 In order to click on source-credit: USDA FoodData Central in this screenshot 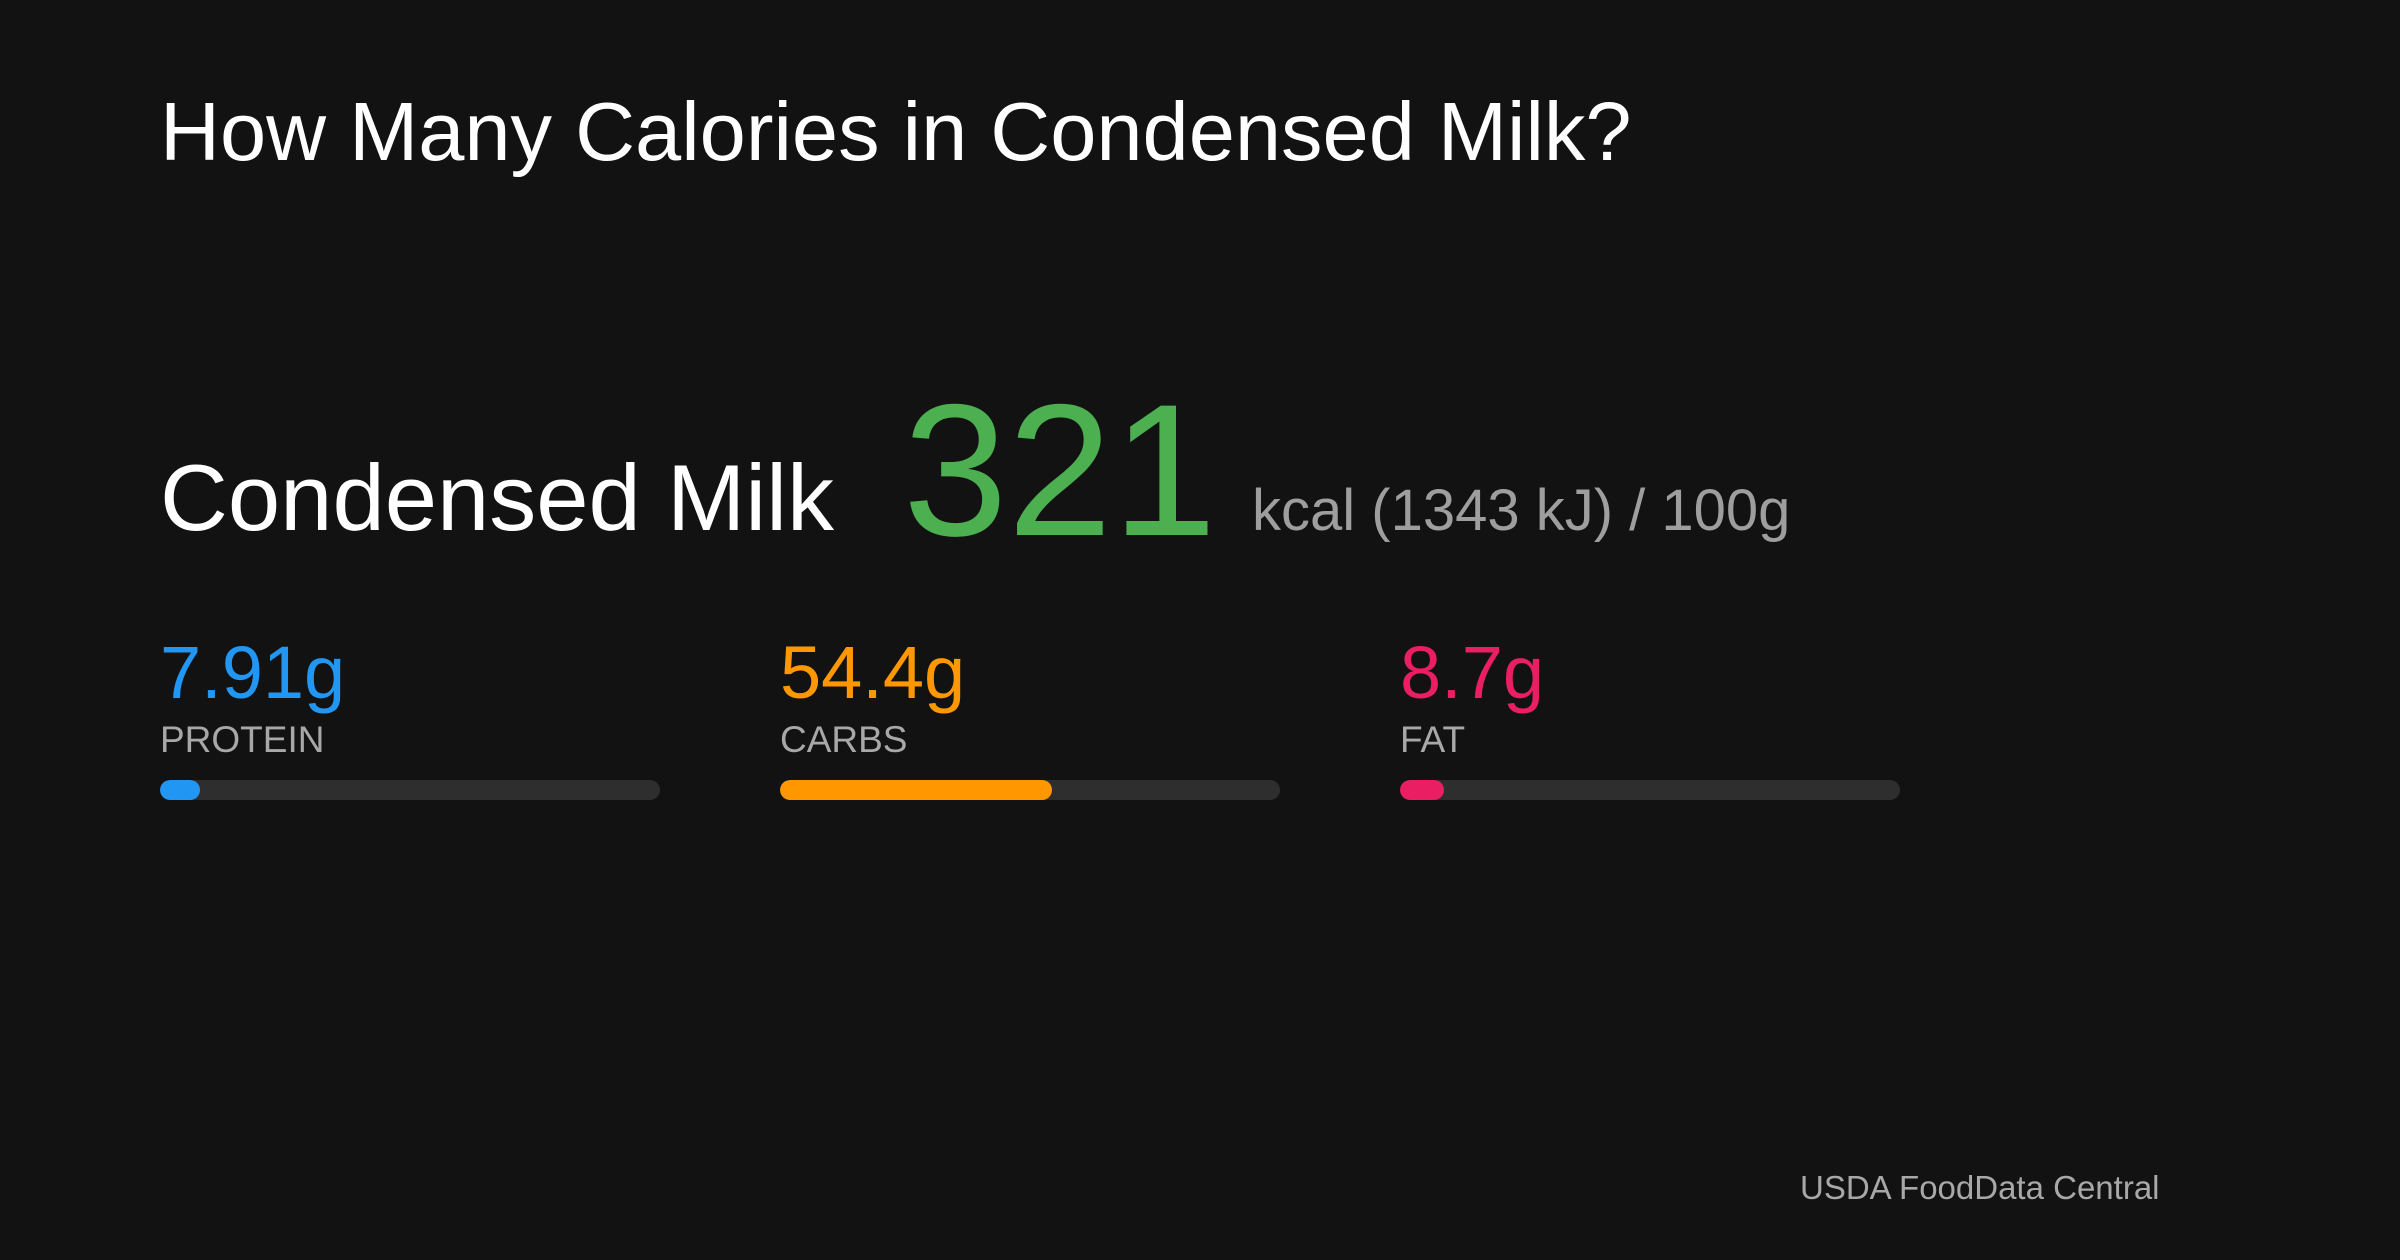, I will do `click(1980, 1187)`.